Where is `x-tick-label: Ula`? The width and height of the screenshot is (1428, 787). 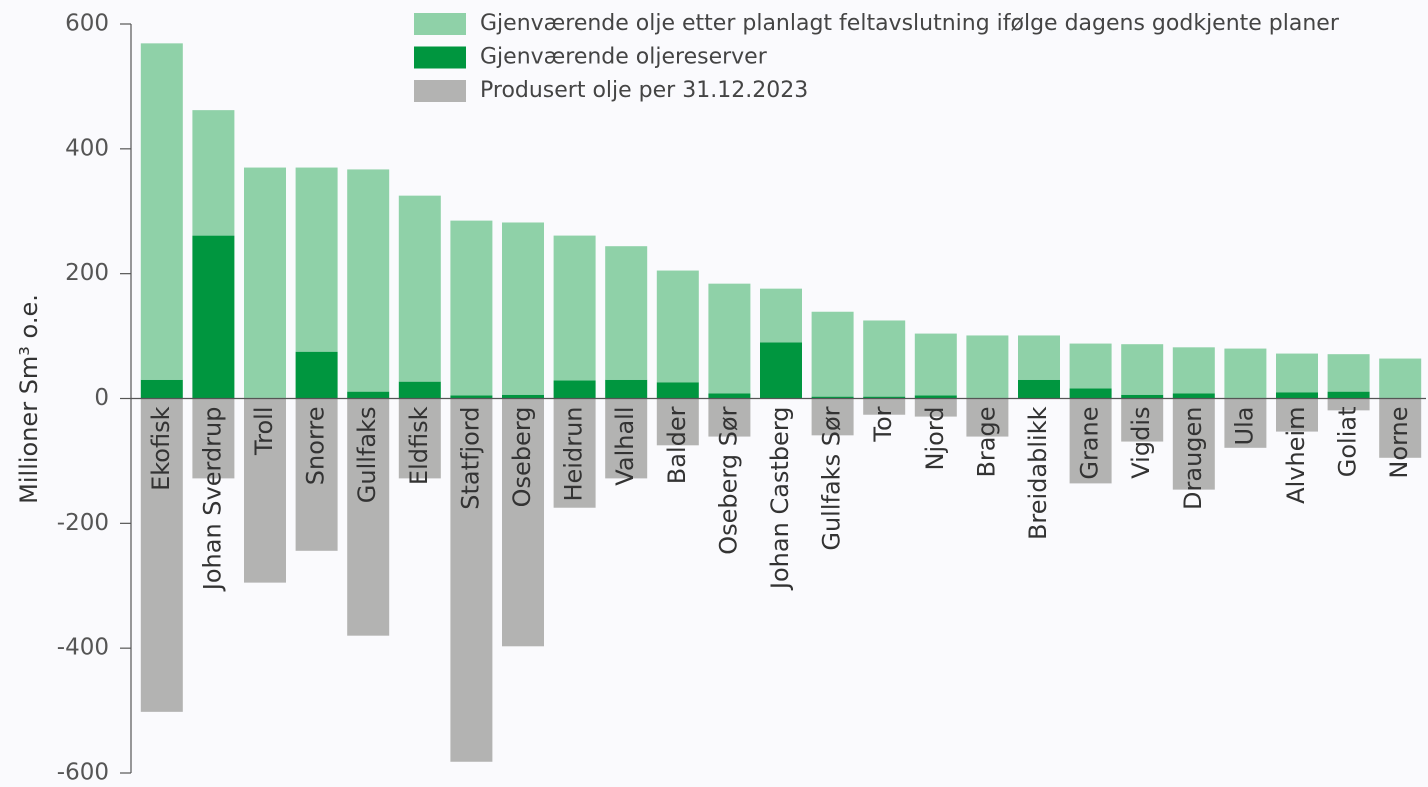
x-tick-label: Ula is located at coordinates (1244, 426).